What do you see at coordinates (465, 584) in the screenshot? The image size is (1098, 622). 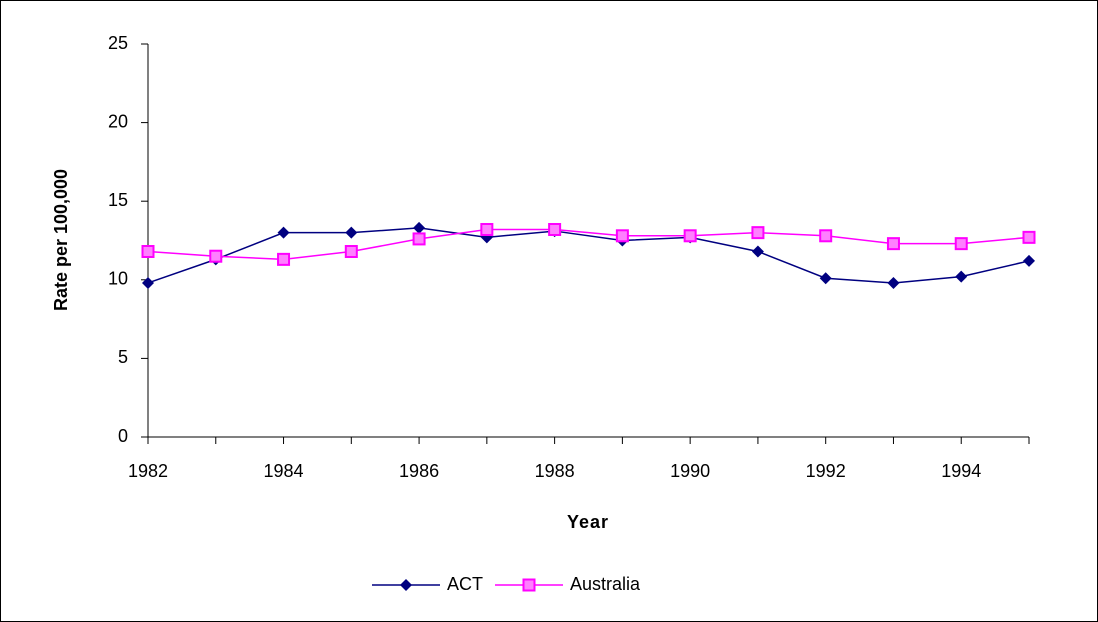 I see `legend-label: ACT` at bounding box center [465, 584].